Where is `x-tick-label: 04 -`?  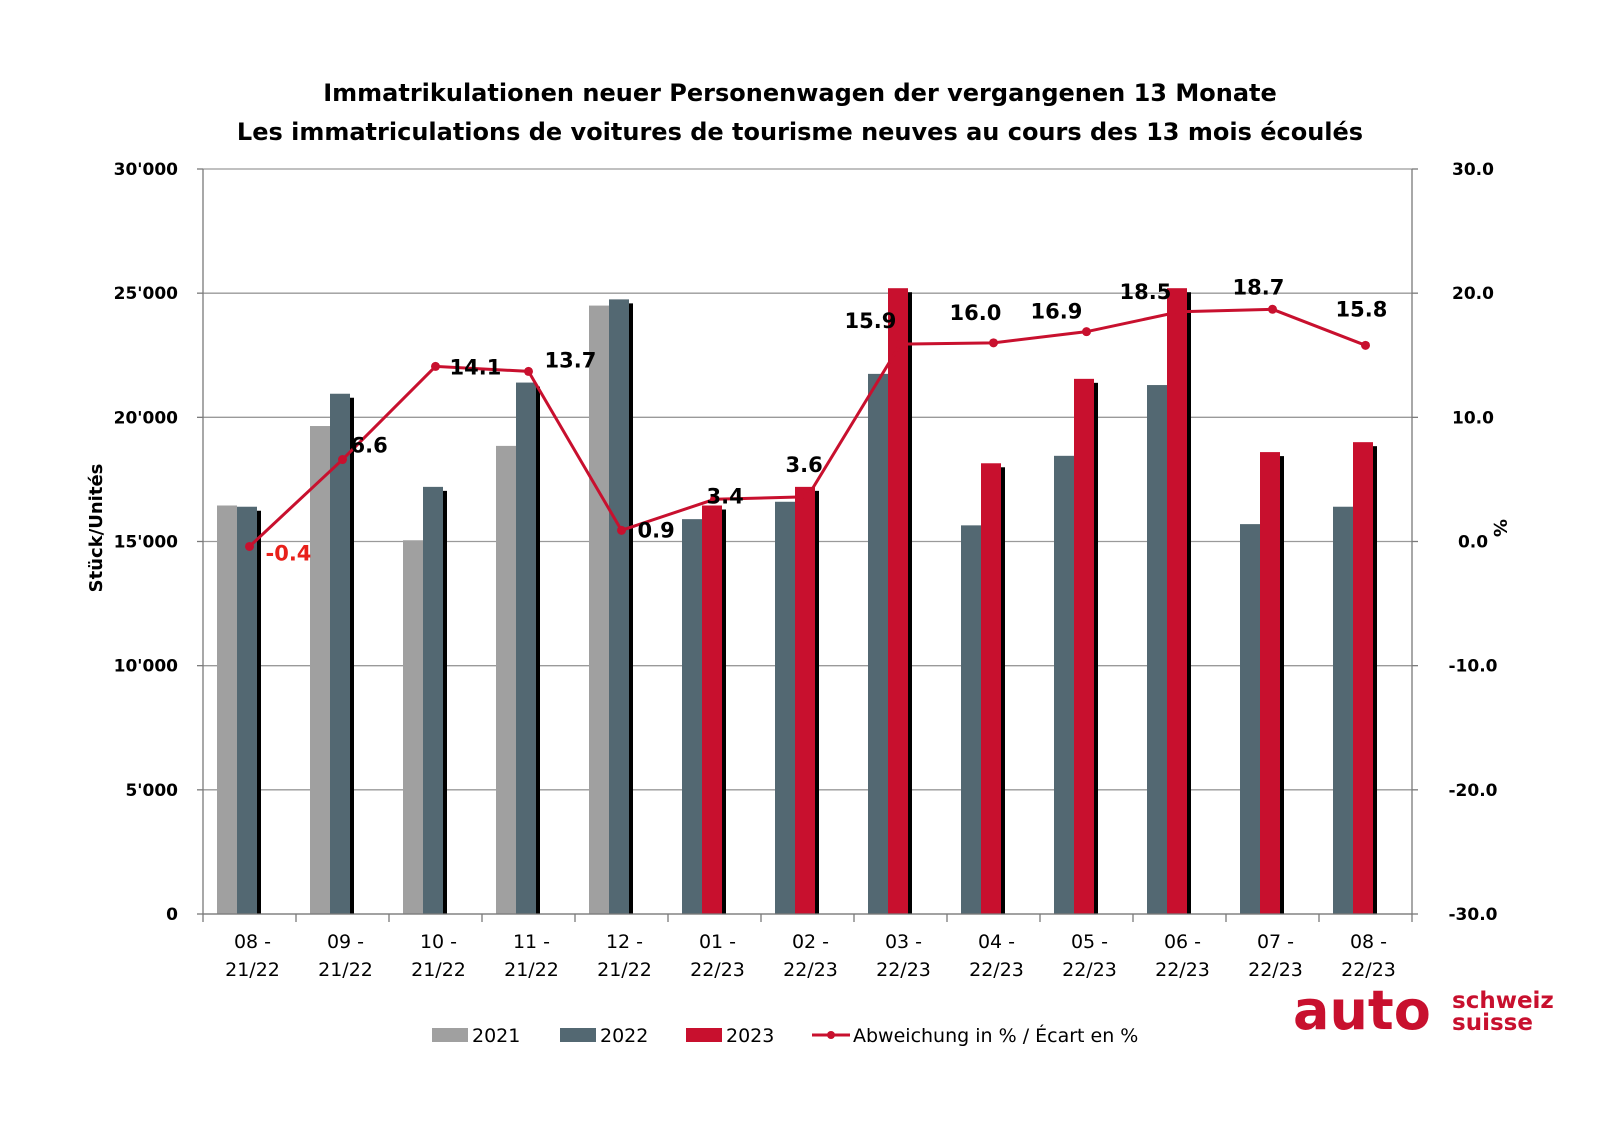 x-tick-label: 04 - is located at coordinates (996, 942).